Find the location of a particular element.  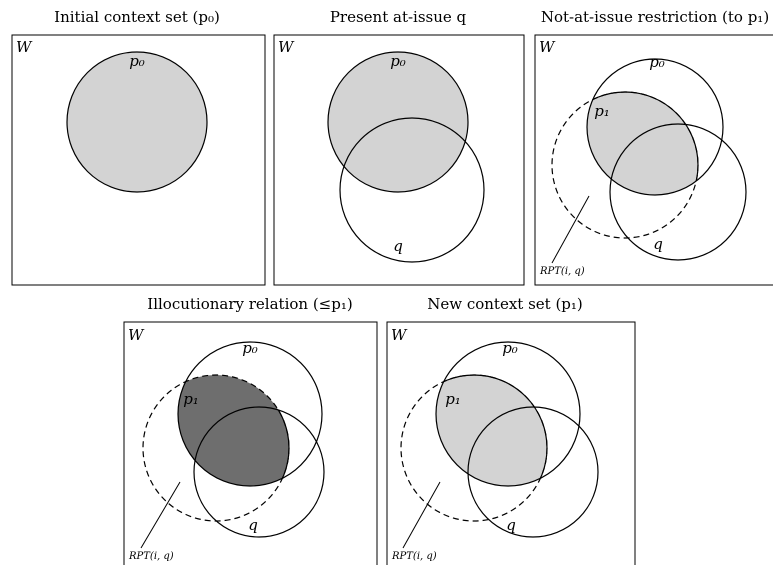

p1-region is located at coordinates (642, 143).